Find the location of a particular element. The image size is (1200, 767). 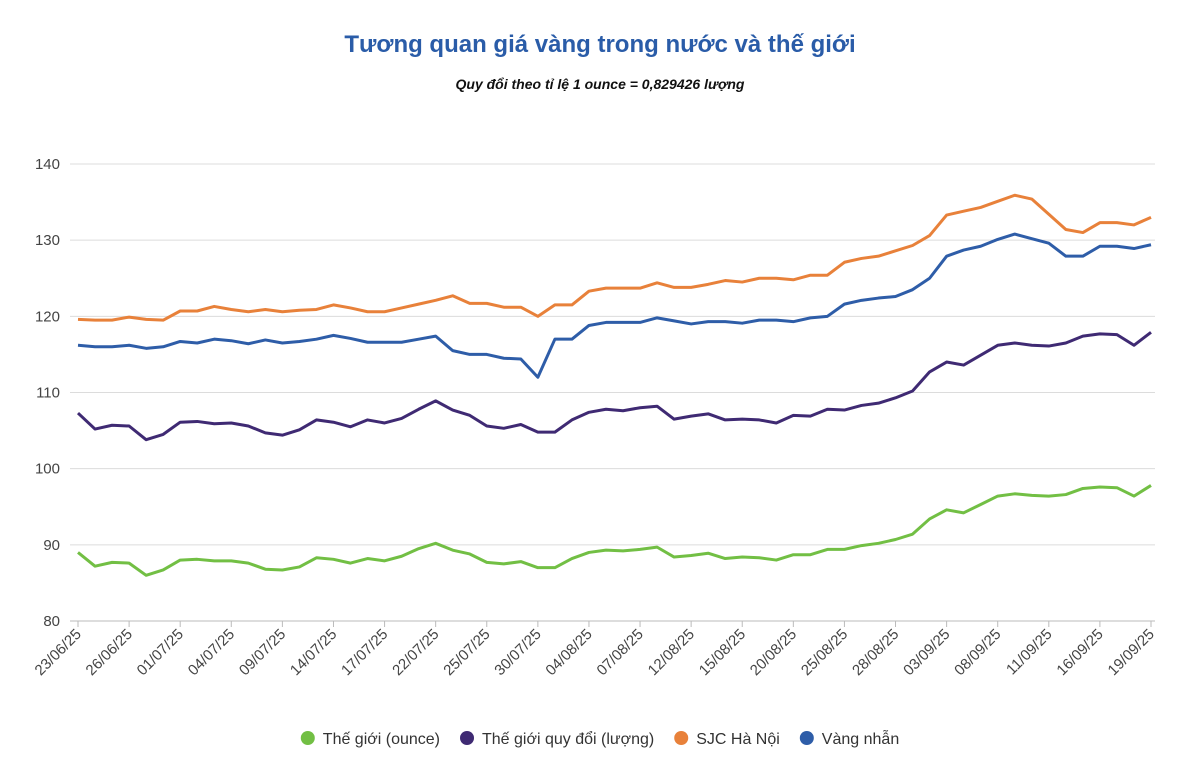

x-tick-label: 30/07/25 is located at coordinates (517, 652).